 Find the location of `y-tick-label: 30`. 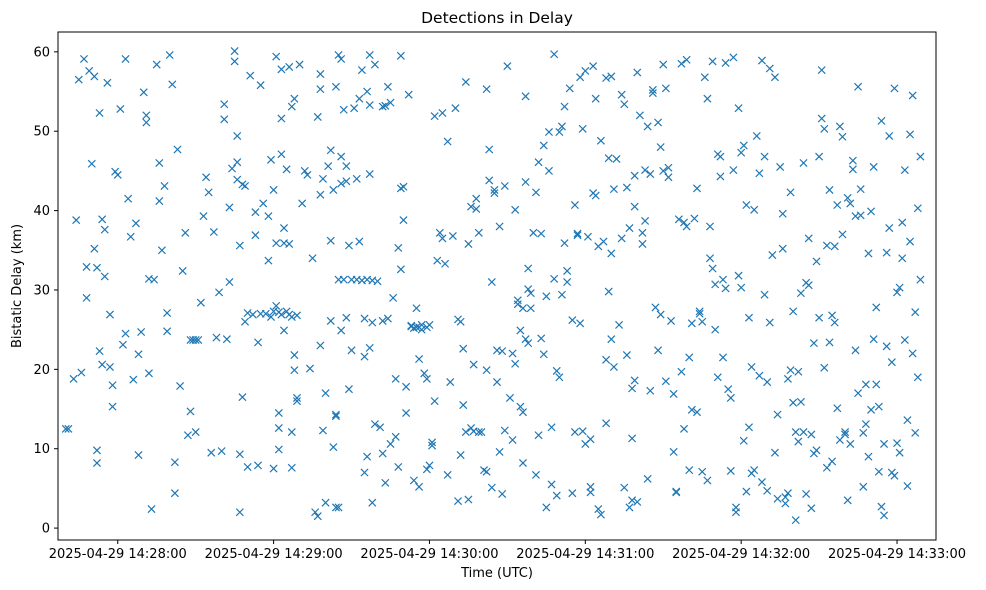

y-tick-label: 30 is located at coordinates (41, 290).